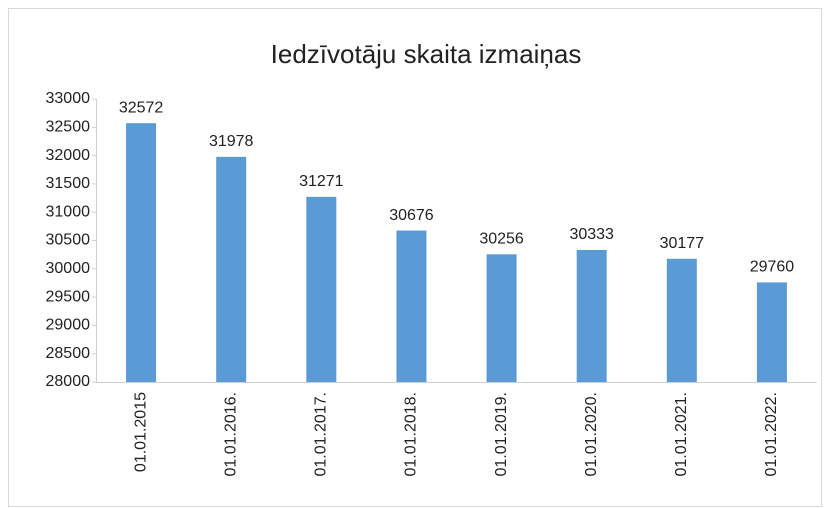 This screenshot has height=508, width=831. Describe the element at coordinates (231, 141) in the screenshot. I see `data-label: 31978` at that location.